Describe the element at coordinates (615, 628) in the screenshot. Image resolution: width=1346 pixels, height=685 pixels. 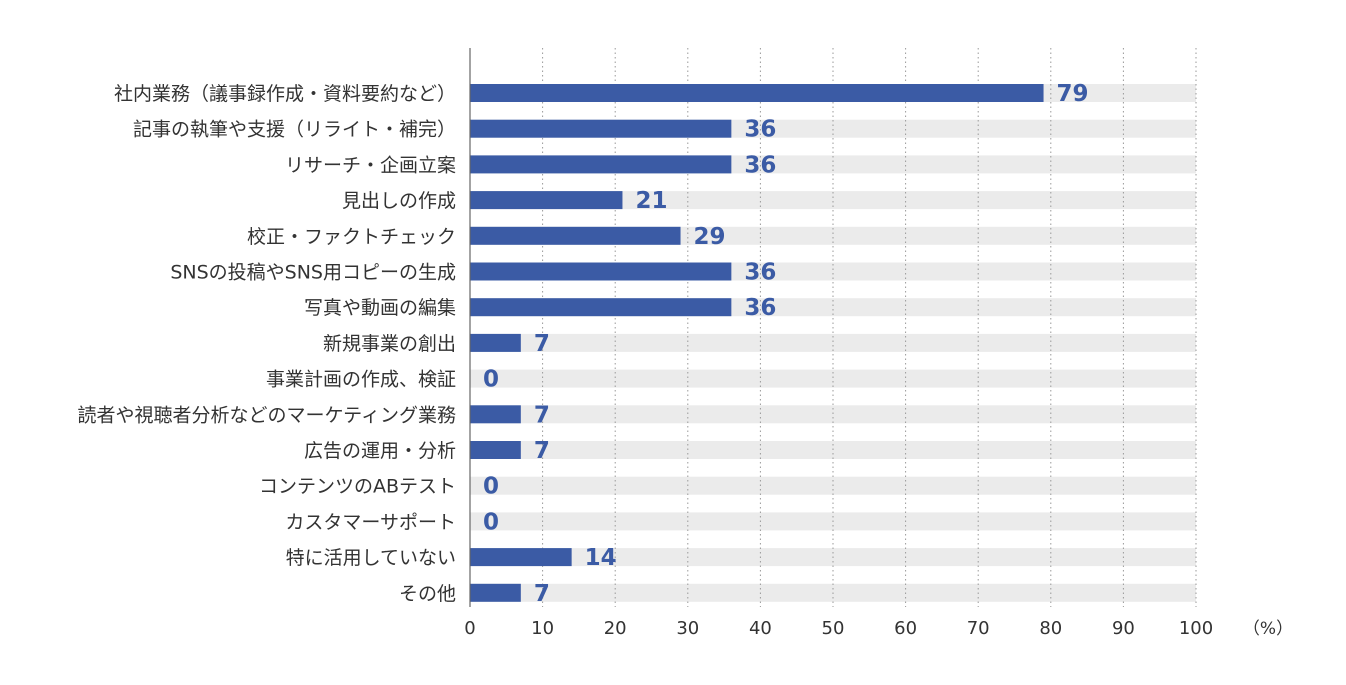
I see `x-tick-label-2: 20` at that location.